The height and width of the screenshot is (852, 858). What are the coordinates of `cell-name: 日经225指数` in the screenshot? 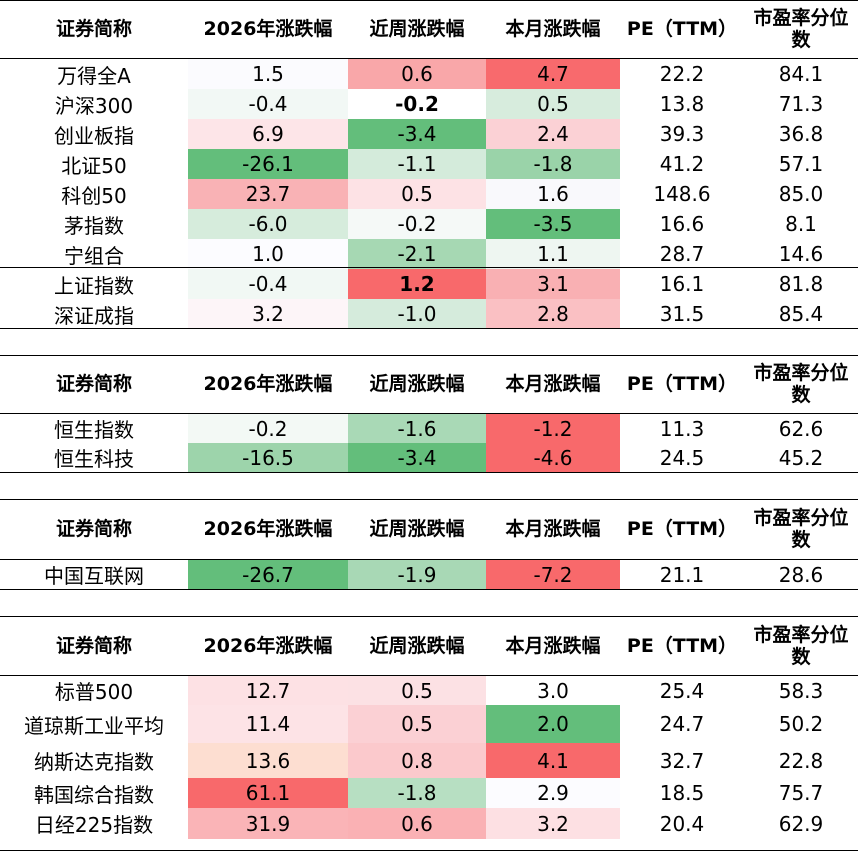 It's located at (94, 825).